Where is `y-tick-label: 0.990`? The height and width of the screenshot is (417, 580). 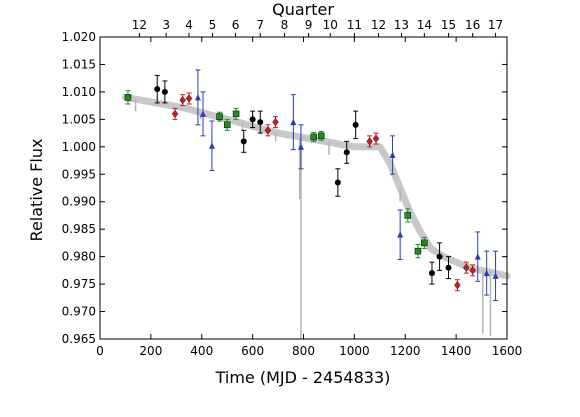 y-tick-label: 0.990 is located at coordinates (79, 202).